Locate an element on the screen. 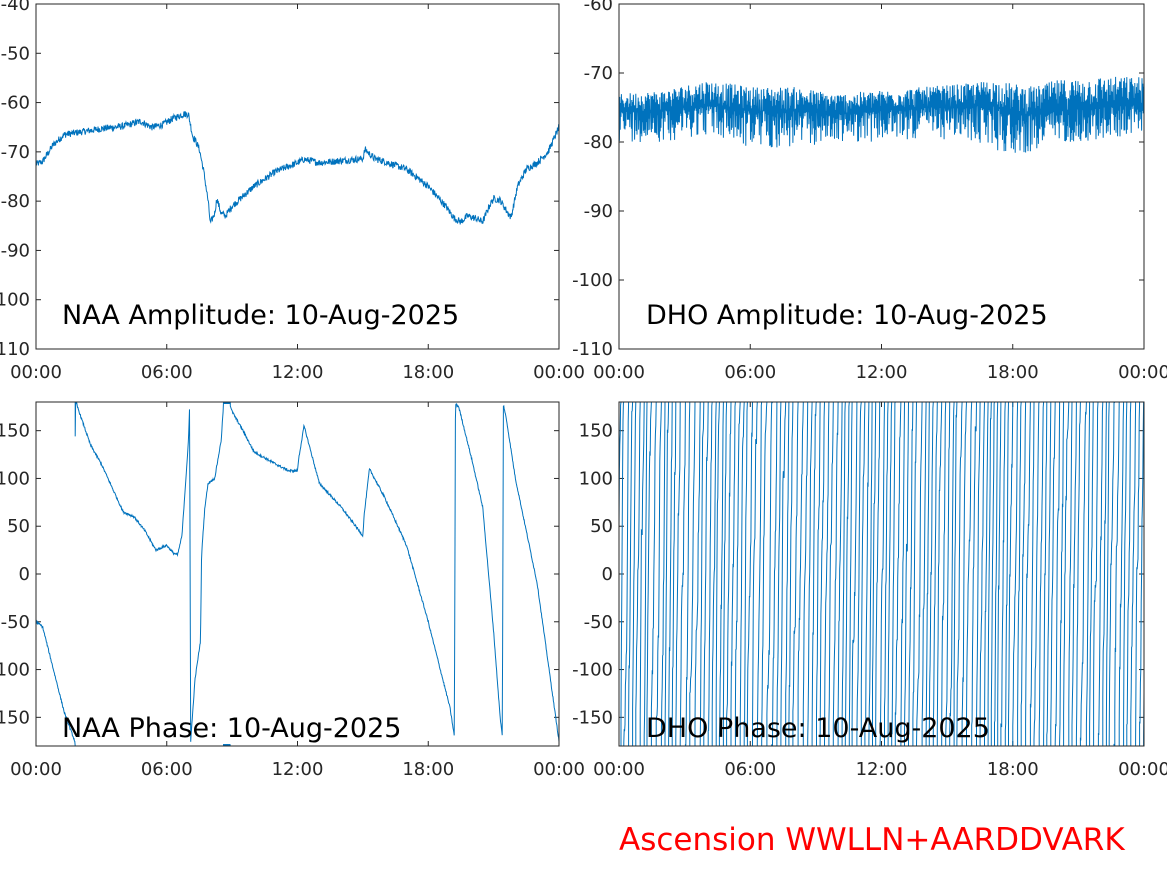  naa-amplitude-line is located at coordinates (297, 168).